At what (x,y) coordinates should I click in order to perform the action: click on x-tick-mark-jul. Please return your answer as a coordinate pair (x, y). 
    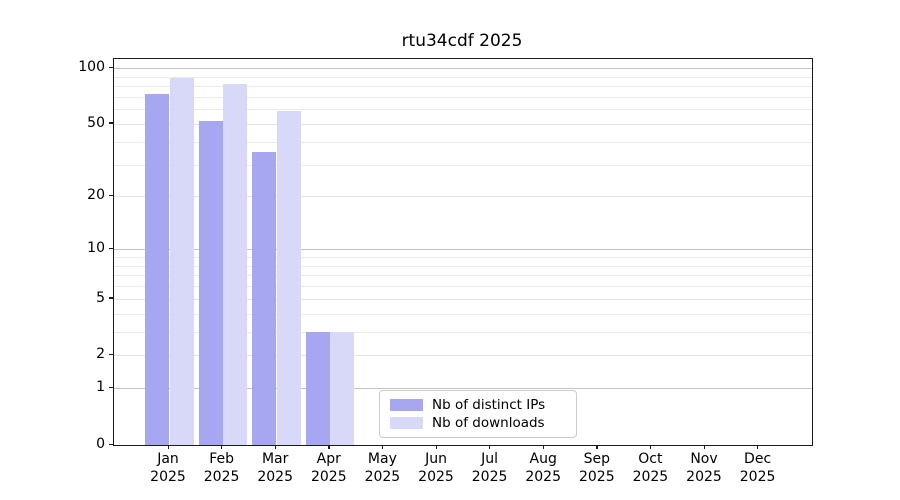
    Looking at the image, I should click on (490, 447).